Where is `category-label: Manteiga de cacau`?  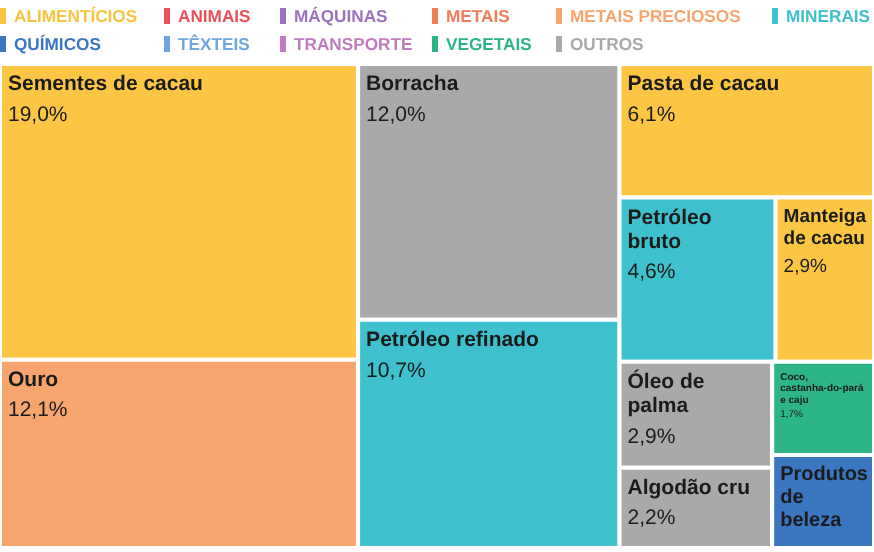 category-label: Manteiga de cacau is located at coordinates (825, 228).